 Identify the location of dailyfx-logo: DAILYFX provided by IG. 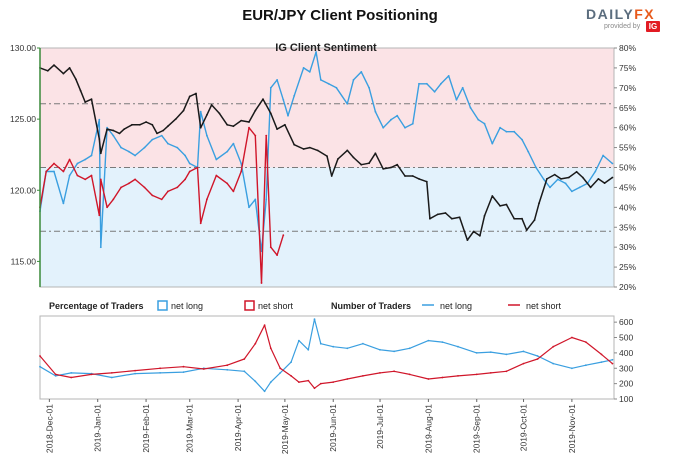
(631, 20).